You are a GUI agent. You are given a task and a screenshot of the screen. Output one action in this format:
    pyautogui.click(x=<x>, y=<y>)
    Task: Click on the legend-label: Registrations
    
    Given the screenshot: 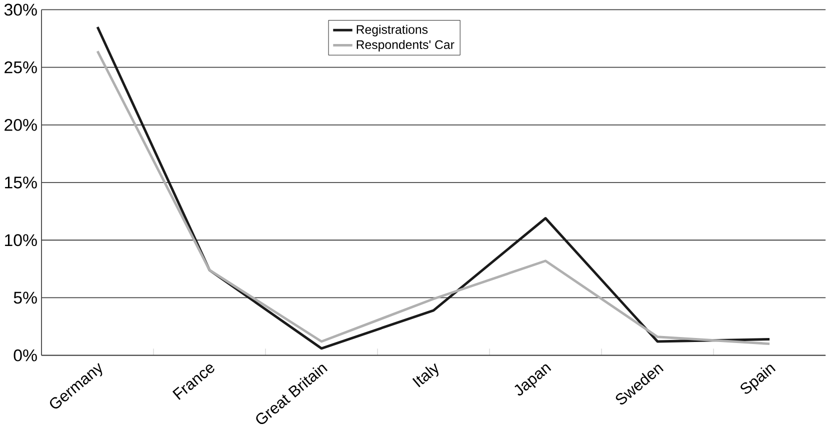 What is the action you would take?
    pyautogui.click(x=392, y=30)
    